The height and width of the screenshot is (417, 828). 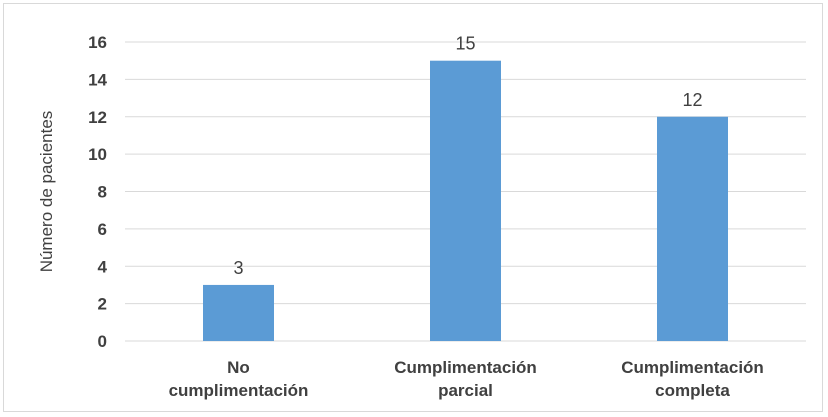 What do you see at coordinates (97, 42) in the screenshot?
I see `y-tick-label: 16` at bounding box center [97, 42].